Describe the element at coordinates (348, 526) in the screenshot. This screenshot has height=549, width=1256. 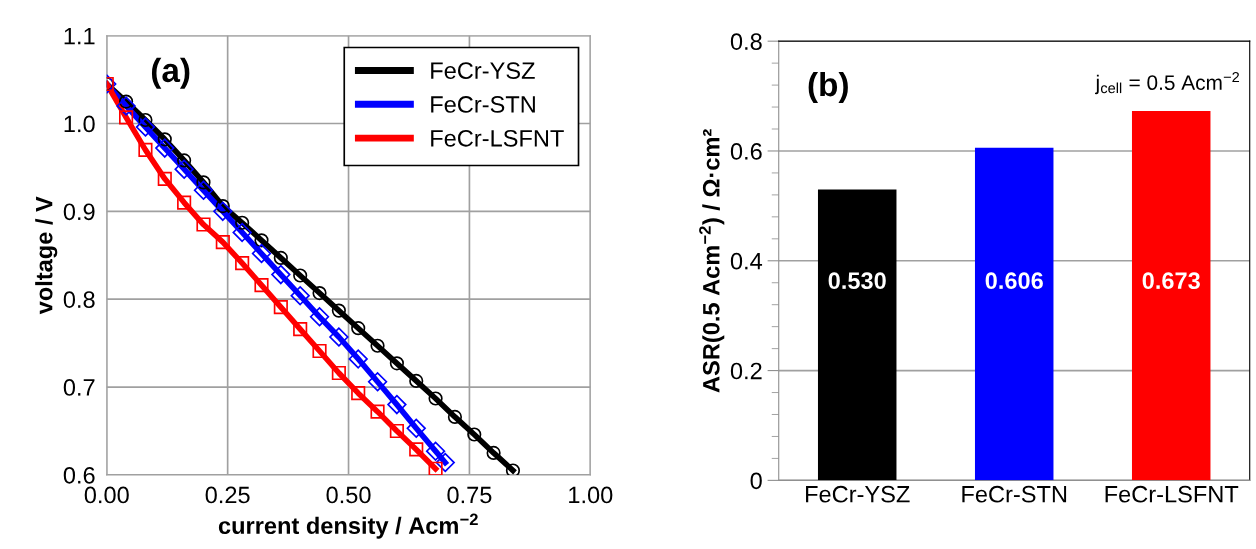
I see `x-axis-title: current density / Acm$^{−2}$` at that location.